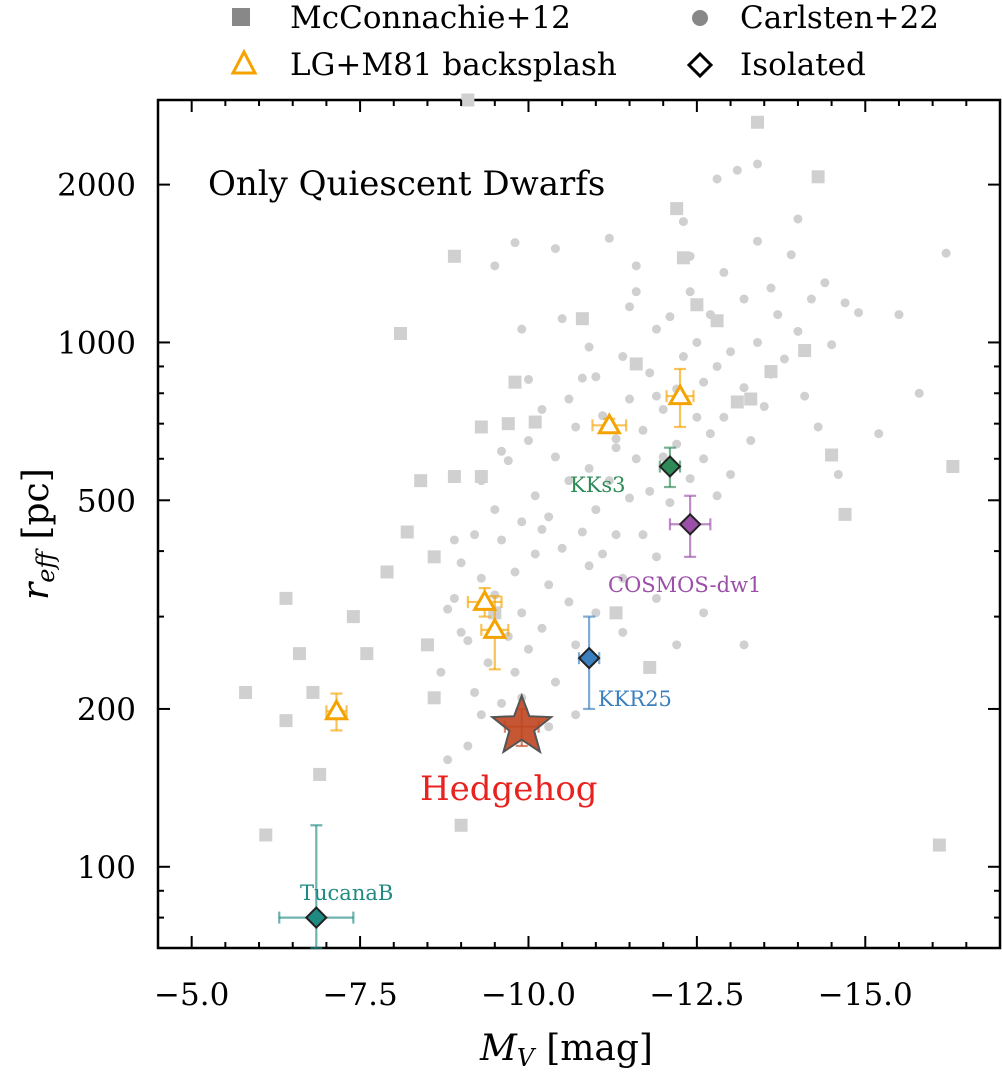  I want to click on legend-marker-carlsten, so click(700, 18).